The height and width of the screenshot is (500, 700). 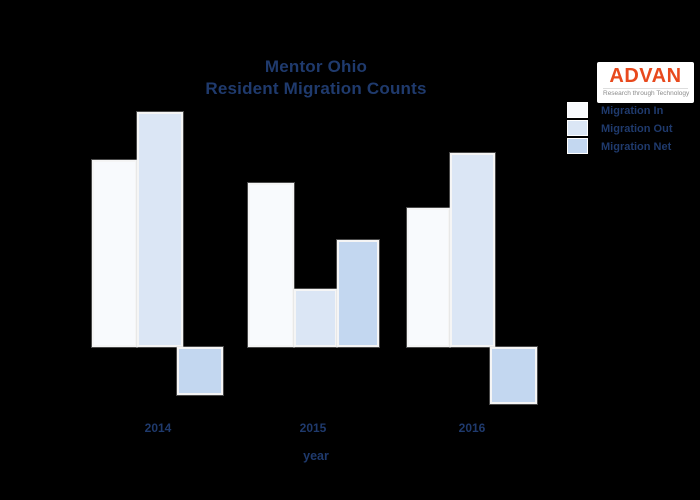 I want to click on bar-migration-net-2016, so click(x=513, y=375).